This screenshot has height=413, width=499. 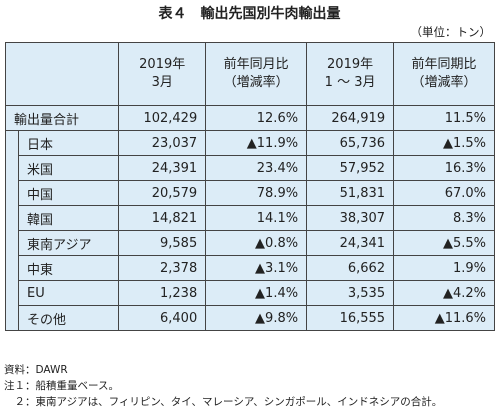 I want to click on cell: 1.9%, so click(x=444, y=268).